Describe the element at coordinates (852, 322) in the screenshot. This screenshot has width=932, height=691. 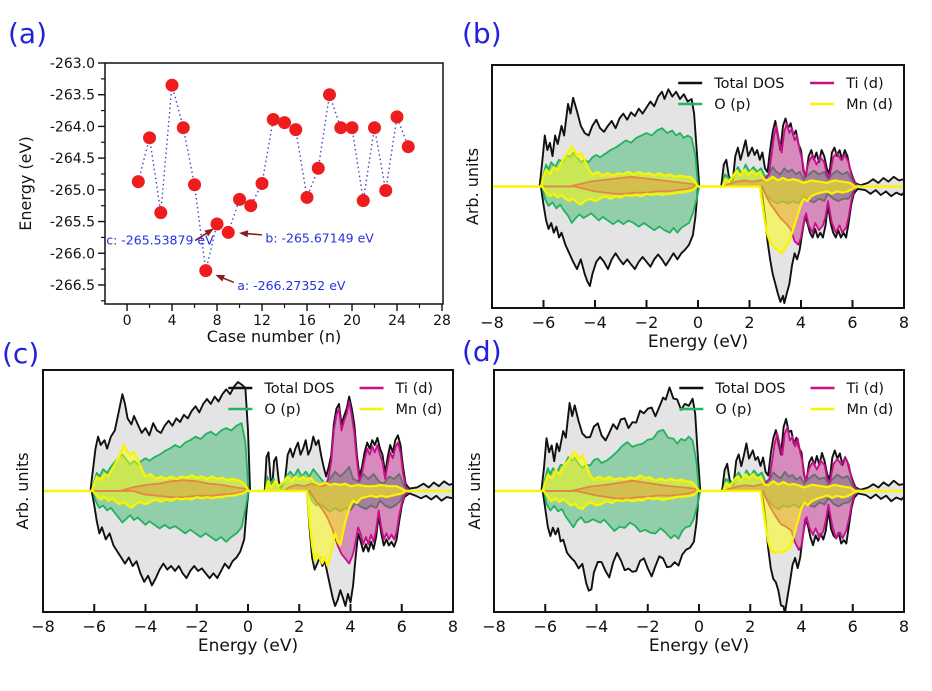
I see `x-tick-label: 6` at that location.